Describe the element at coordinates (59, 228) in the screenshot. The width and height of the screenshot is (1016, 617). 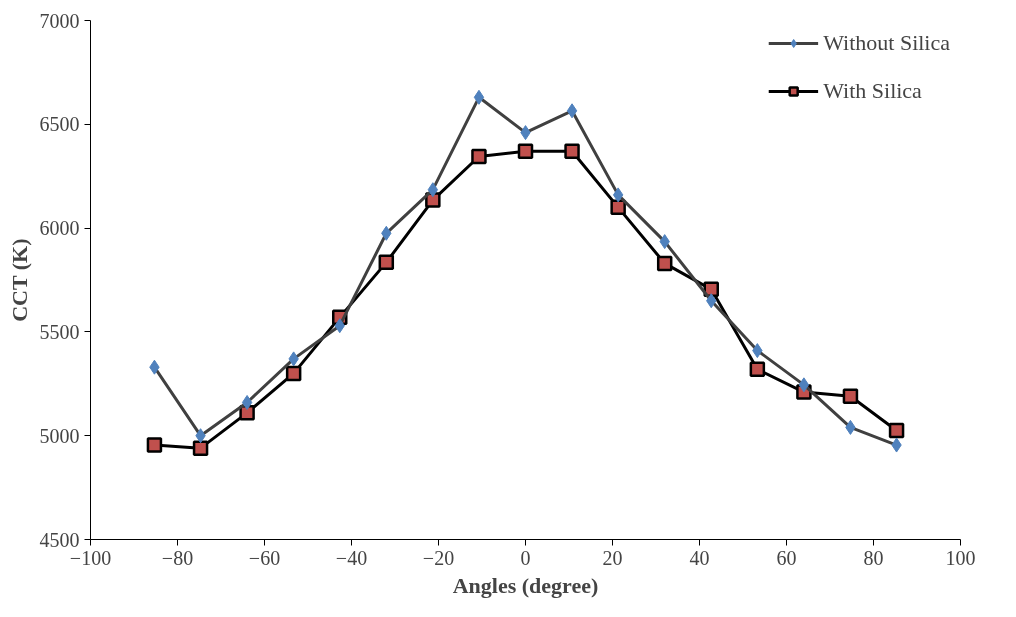
I see `y-tick-label: 6000` at that location.